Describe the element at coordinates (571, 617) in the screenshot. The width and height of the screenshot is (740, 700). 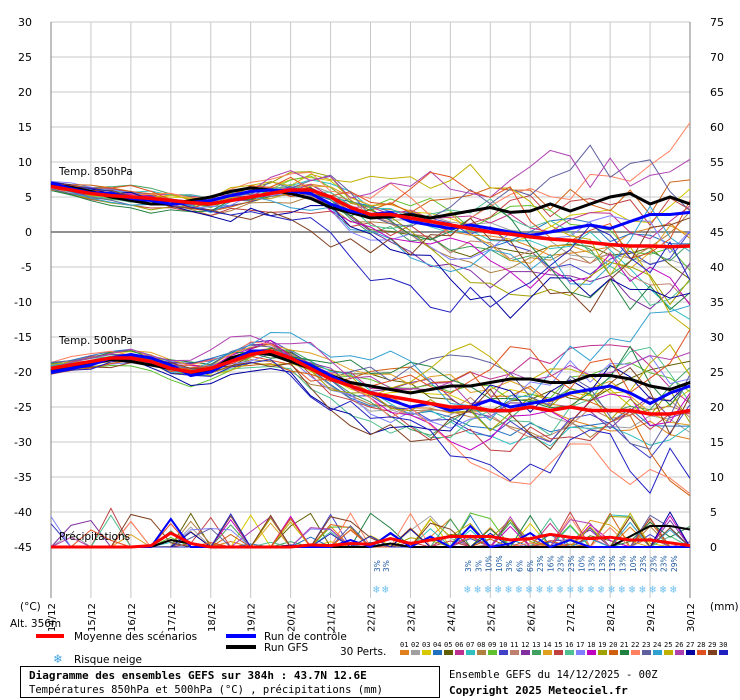
I see `x-date-label: 27/12` at that location.